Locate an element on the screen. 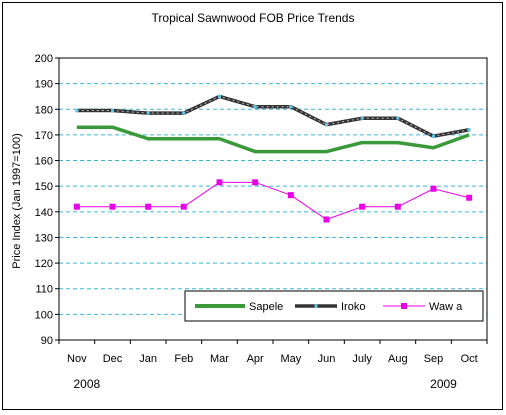 The width and height of the screenshot is (506, 415). legend: Sapele Iroko Waw a is located at coordinates (334, 306).